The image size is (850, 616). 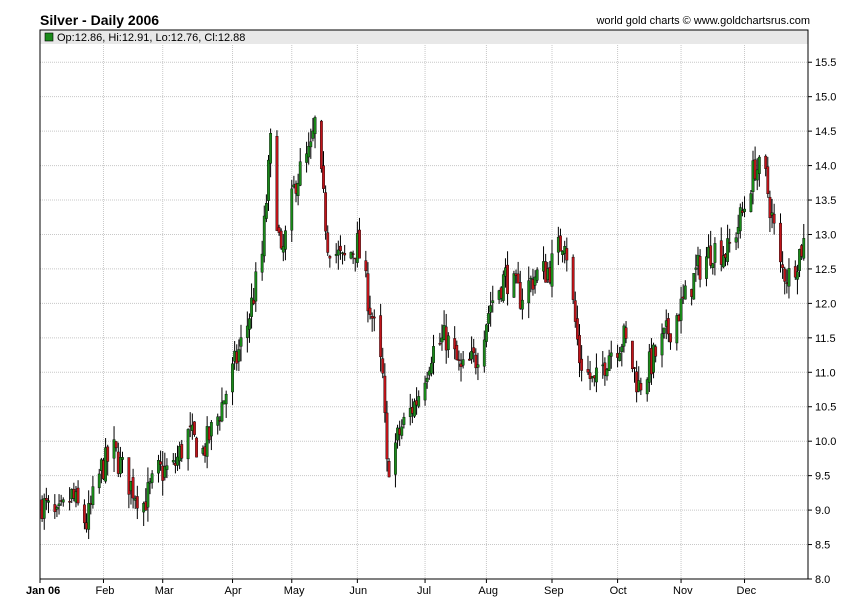 What do you see at coordinates (747, 591) in the screenshot?
I see `x-tick-label: Dec` at bounding box center [747, 591].